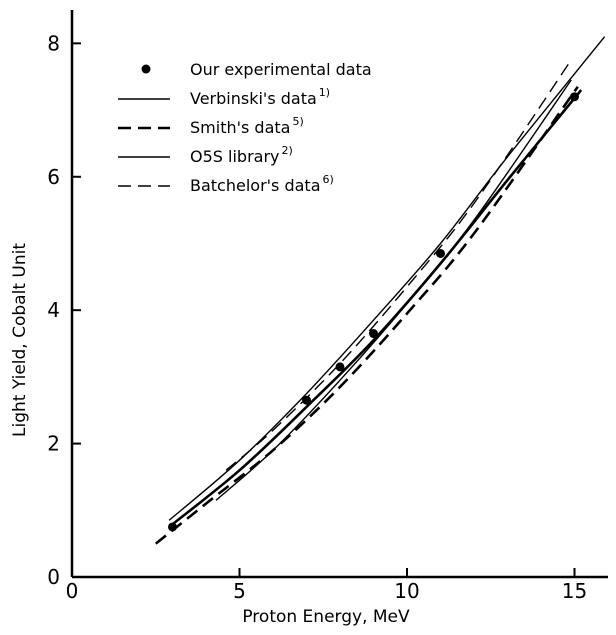 This screenshot has width=616, height=635. What do you see at coordinates (53, 577) in the screenshot?
I see `y-tick-label-0: 0` at bounding box center [53, 577].